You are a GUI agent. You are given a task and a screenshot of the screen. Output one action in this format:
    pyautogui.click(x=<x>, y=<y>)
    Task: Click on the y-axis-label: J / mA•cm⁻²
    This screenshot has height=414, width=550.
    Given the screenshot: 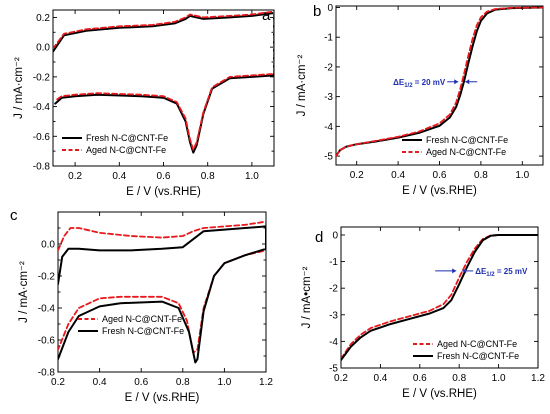 What is the action you would take?
    pyautogui.click(x=307, y=297)
    